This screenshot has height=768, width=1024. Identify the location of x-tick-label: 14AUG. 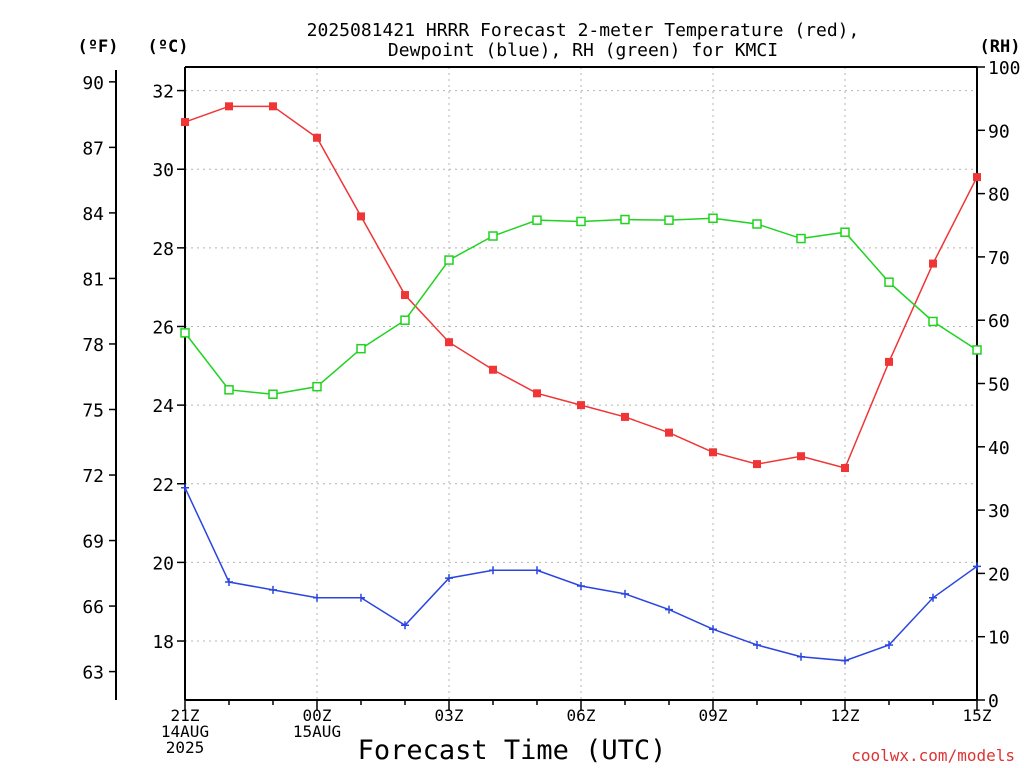
(185, 731).